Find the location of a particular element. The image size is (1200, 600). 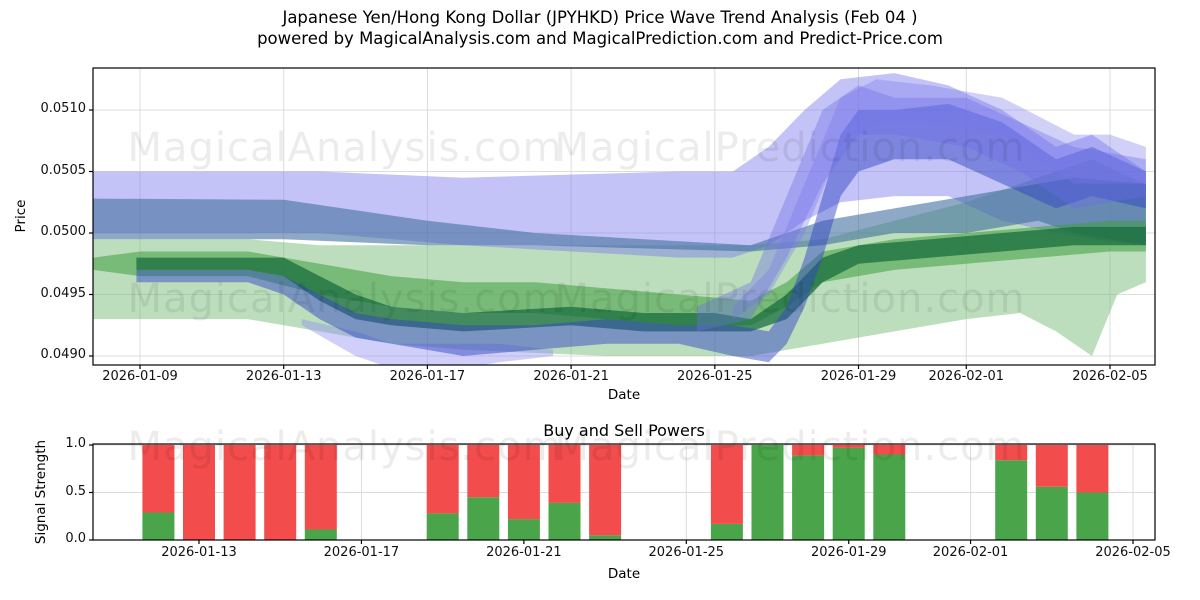

bottom-xtick-label: 2026-01-29 is located at coordinates (848, 552).